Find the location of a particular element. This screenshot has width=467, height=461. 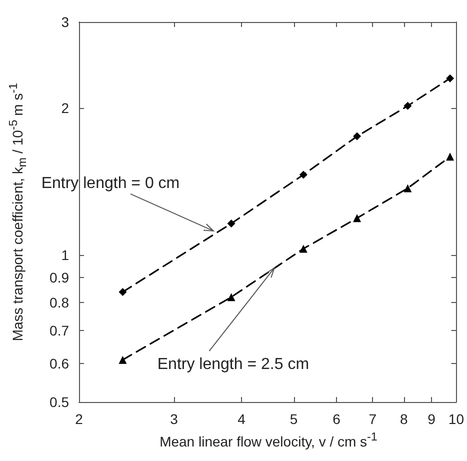

y-tick-label: 0.7 is located at coordinates (60, 330).